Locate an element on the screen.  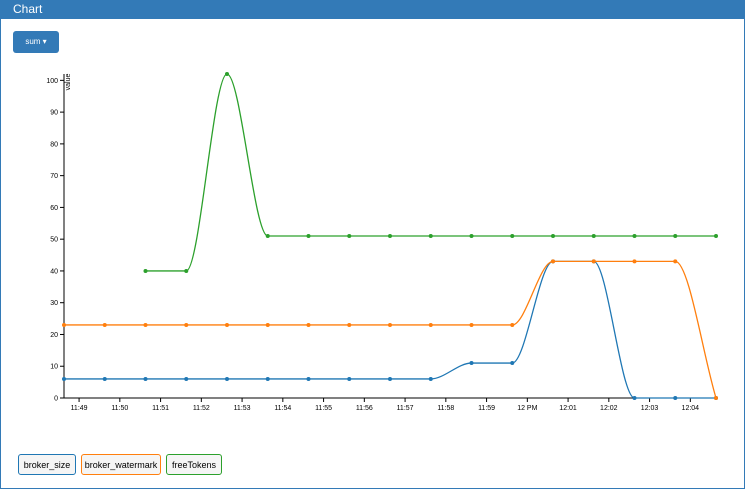
aggregate-button: sum ▾ is located at coordinates (36, 42).